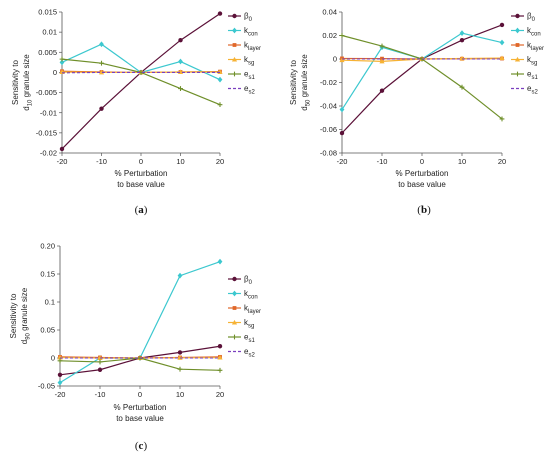 The image size is (550, 455). What do you see at coordinates (517, 31) in the screenshot?
I see `legend-marker-kcon` at bounding box center [517, 31].